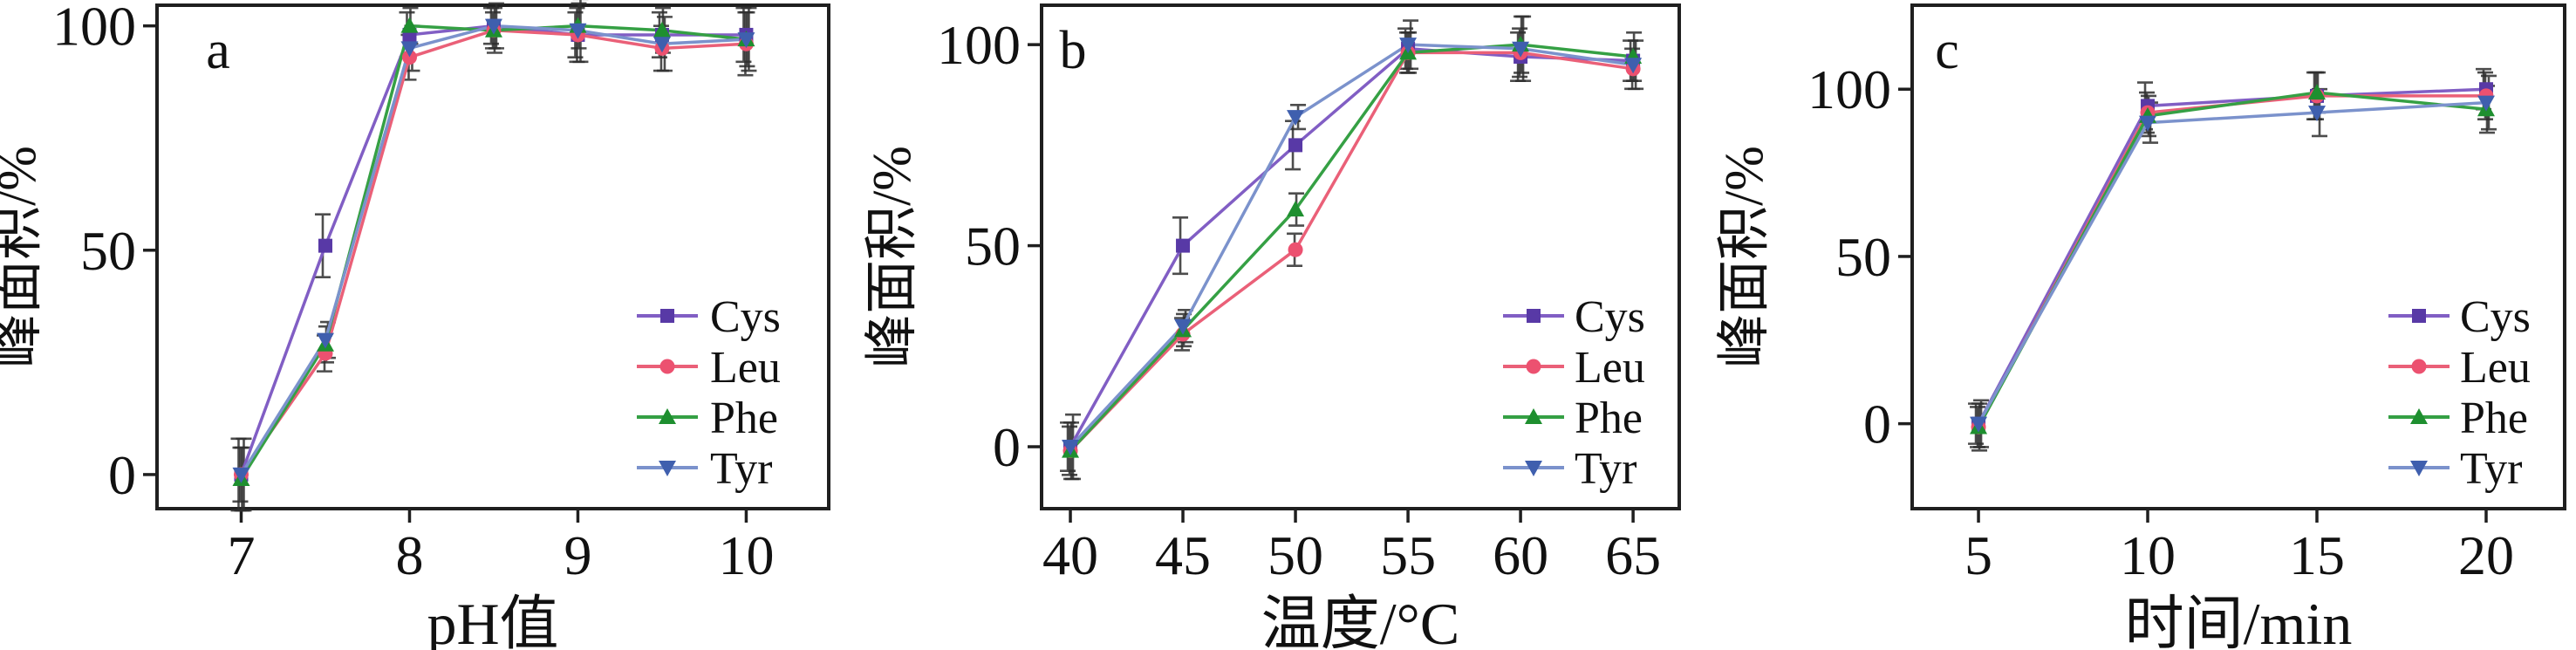 This screenshot has height=650, width=2576. I want to click on x-tick-label: 55, so click(1408, 555).